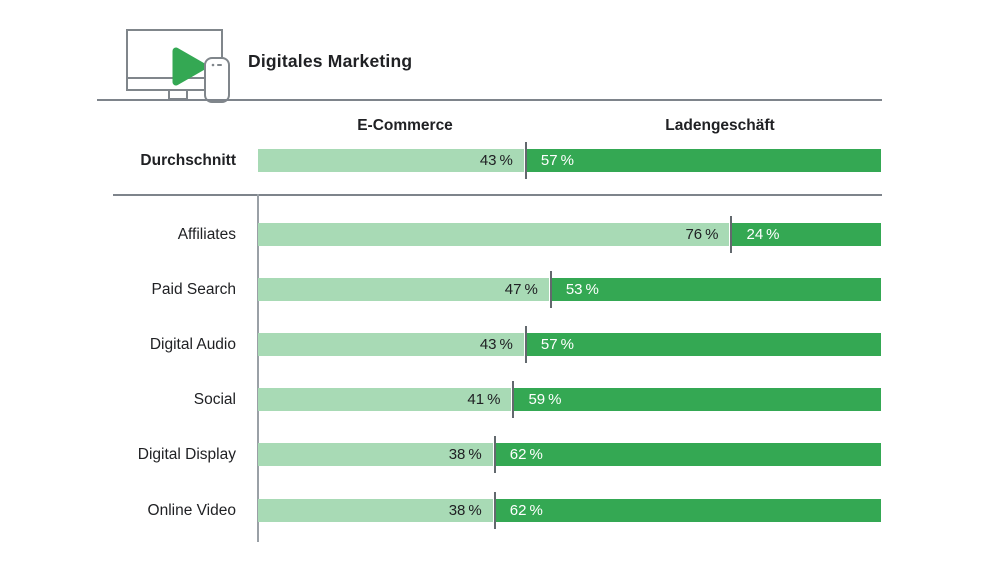 The width and height of the screenshot is (1000, 563). What do you see at coordinates (206, 234) in the screenshot?
I see `row-label: Affiliates` at bounding box center [206, 234].